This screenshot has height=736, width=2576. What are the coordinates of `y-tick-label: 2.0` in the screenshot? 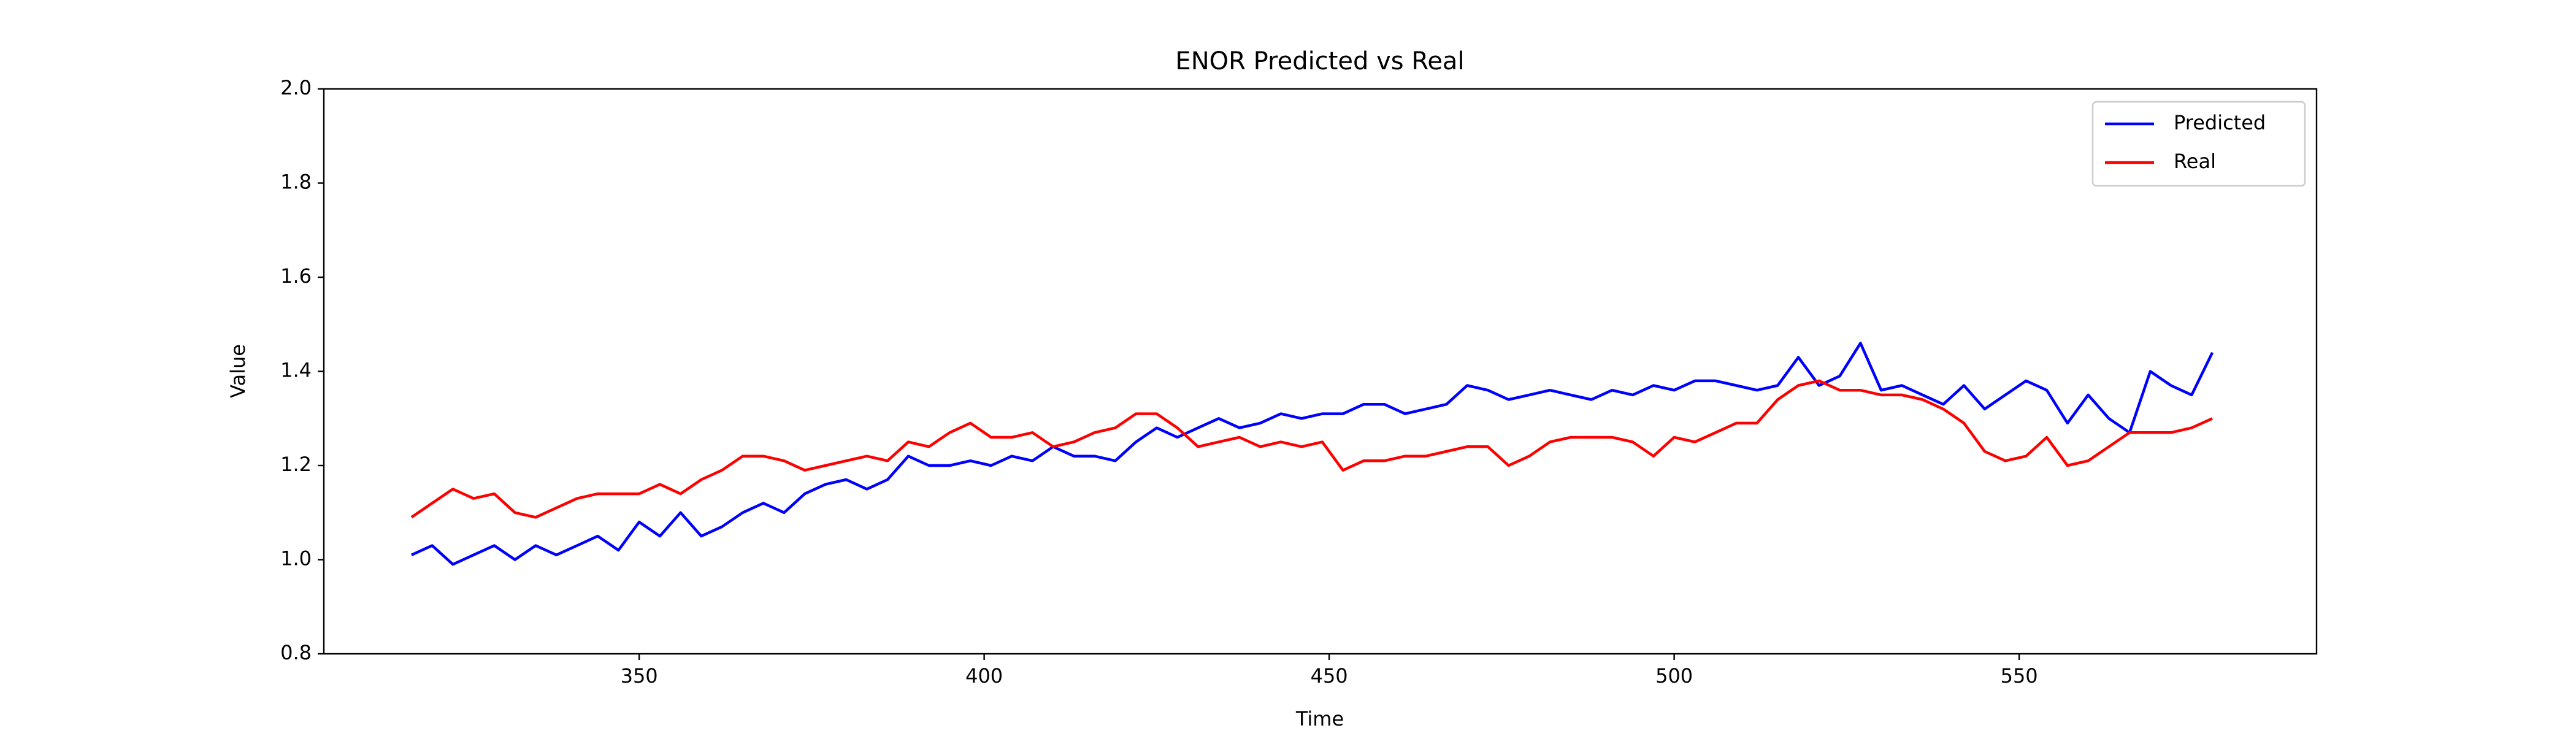 It's located at (296, 87).